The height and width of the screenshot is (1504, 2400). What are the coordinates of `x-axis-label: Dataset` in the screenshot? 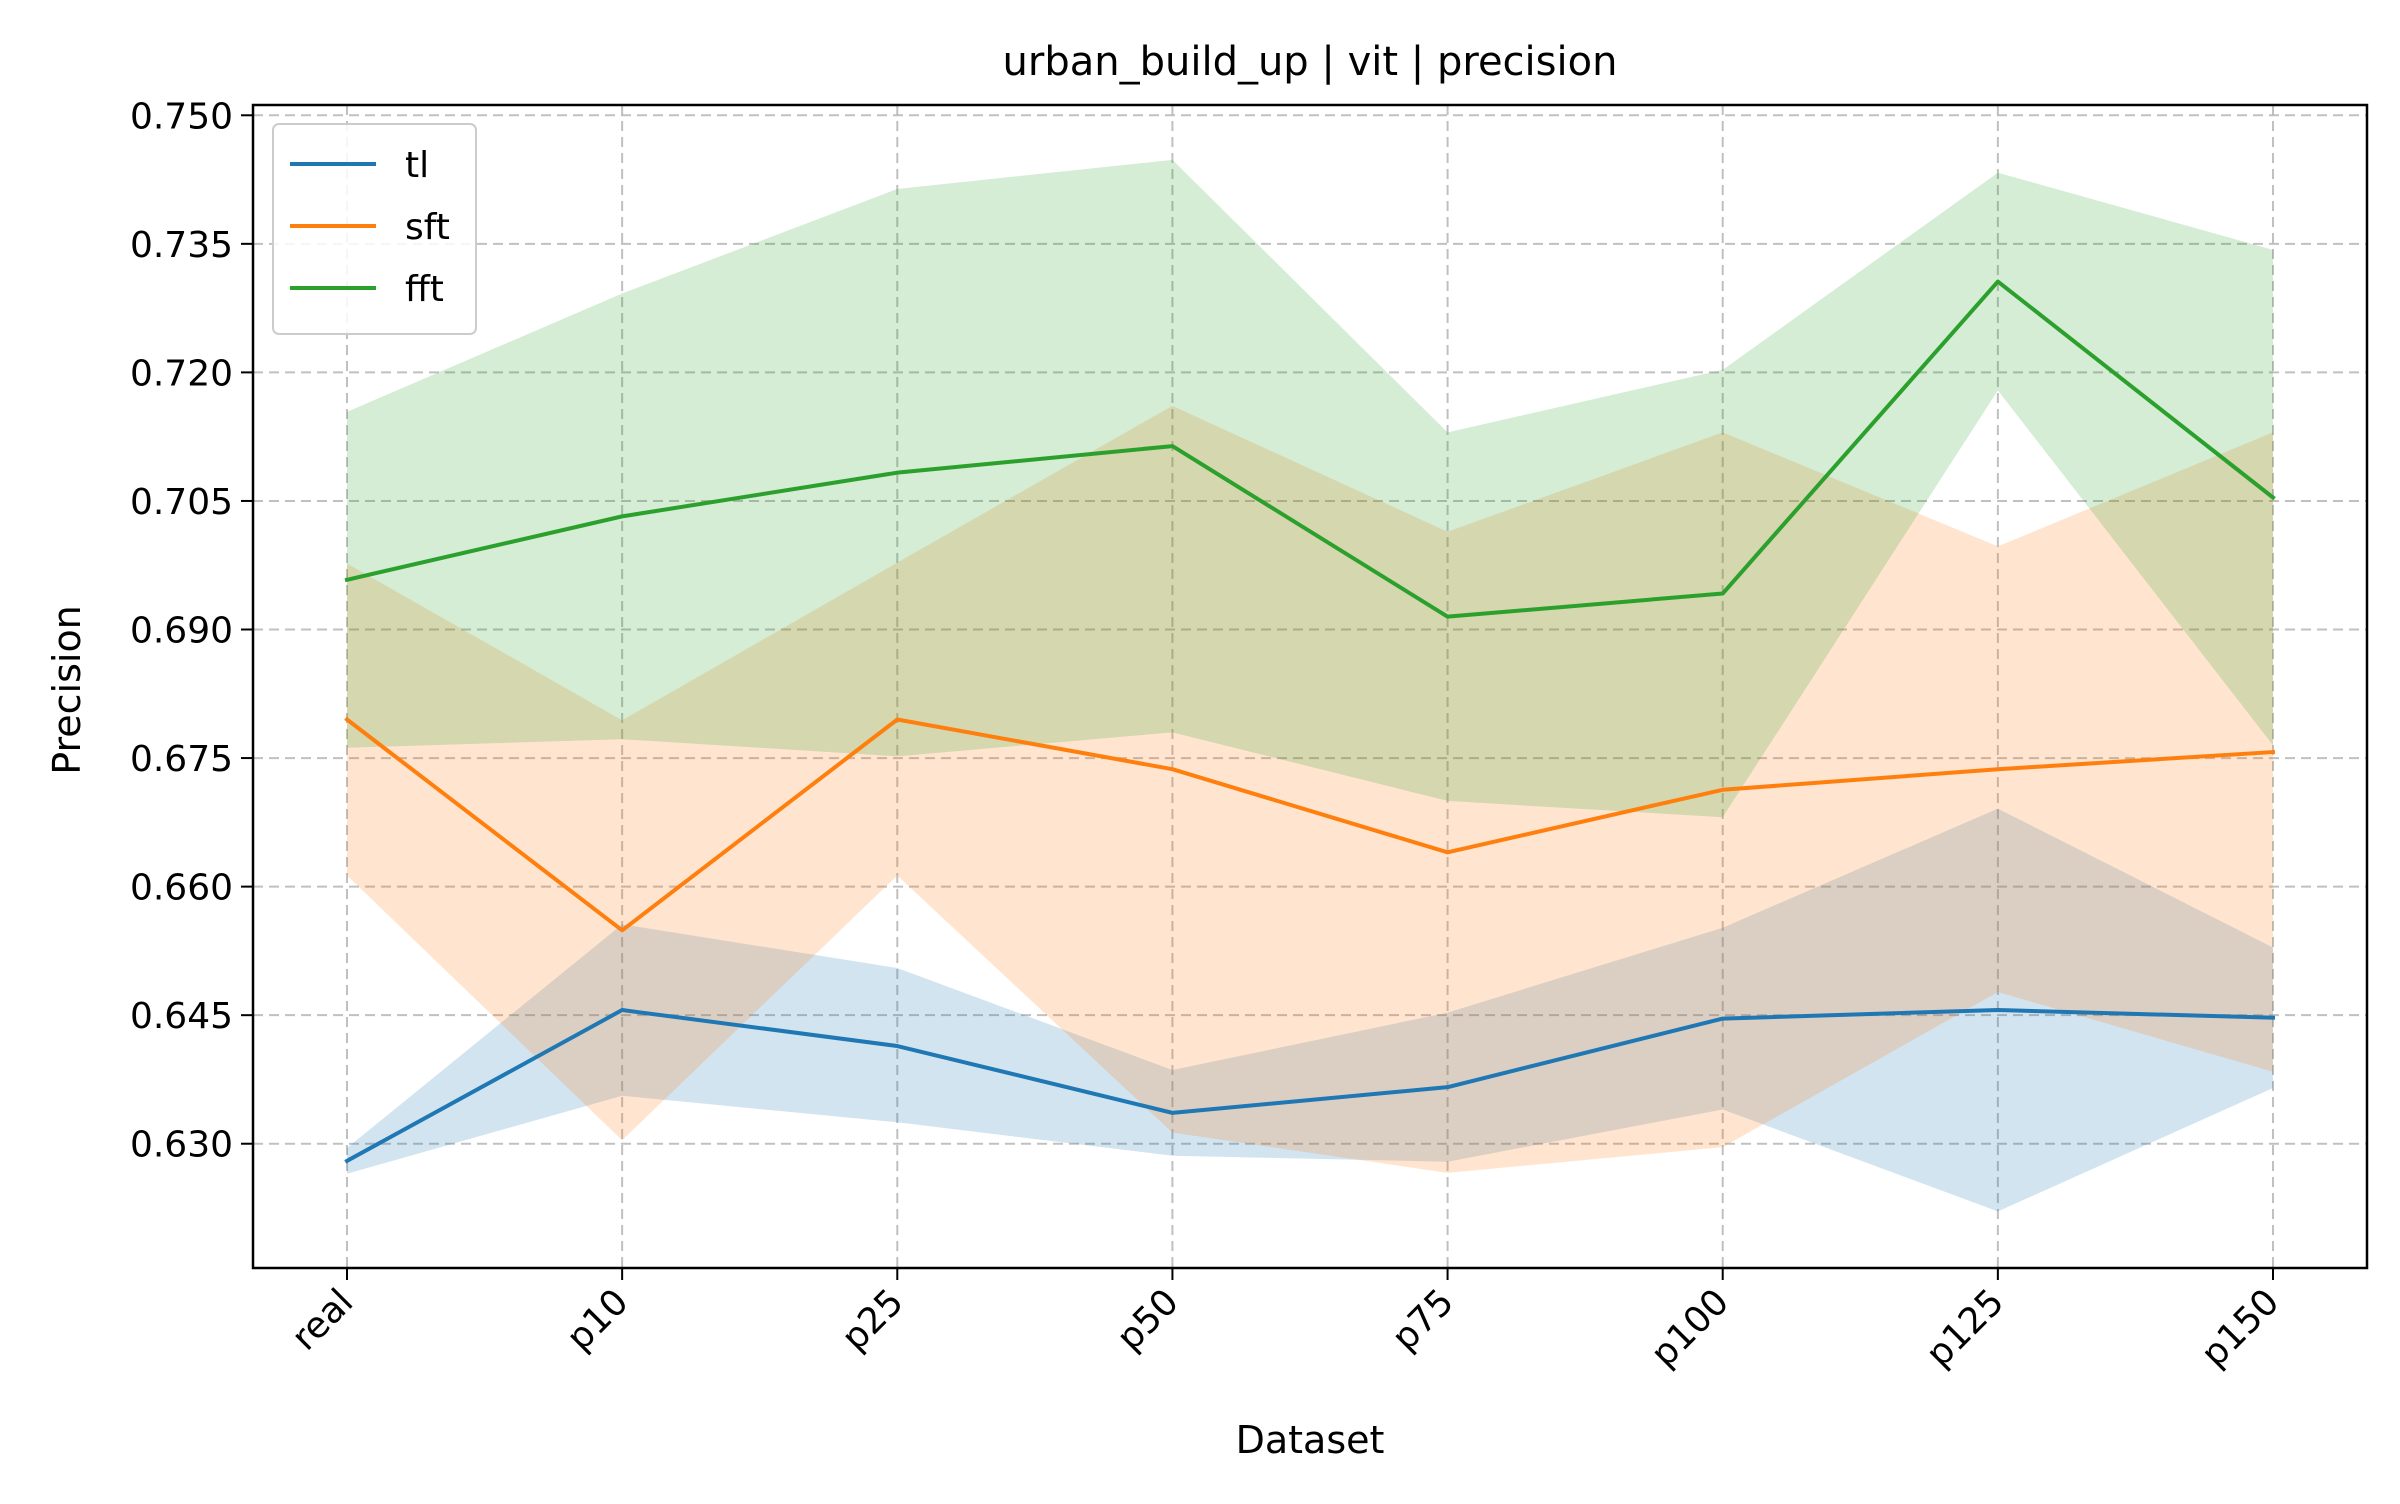 It's located at (1310, 1440).